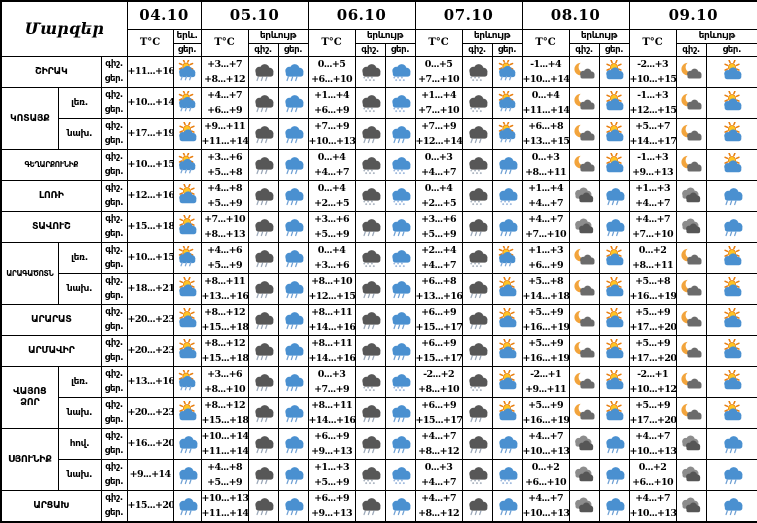 The image size is (757, 523). Describe the element at coordinates (438, 157) in the screenshot. I see `night-temp: 0...+3` at that location.